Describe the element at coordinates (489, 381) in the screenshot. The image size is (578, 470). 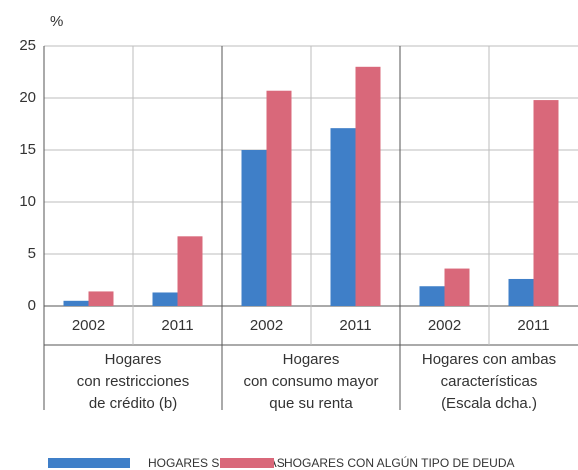
I see `group-label: características` at that location.